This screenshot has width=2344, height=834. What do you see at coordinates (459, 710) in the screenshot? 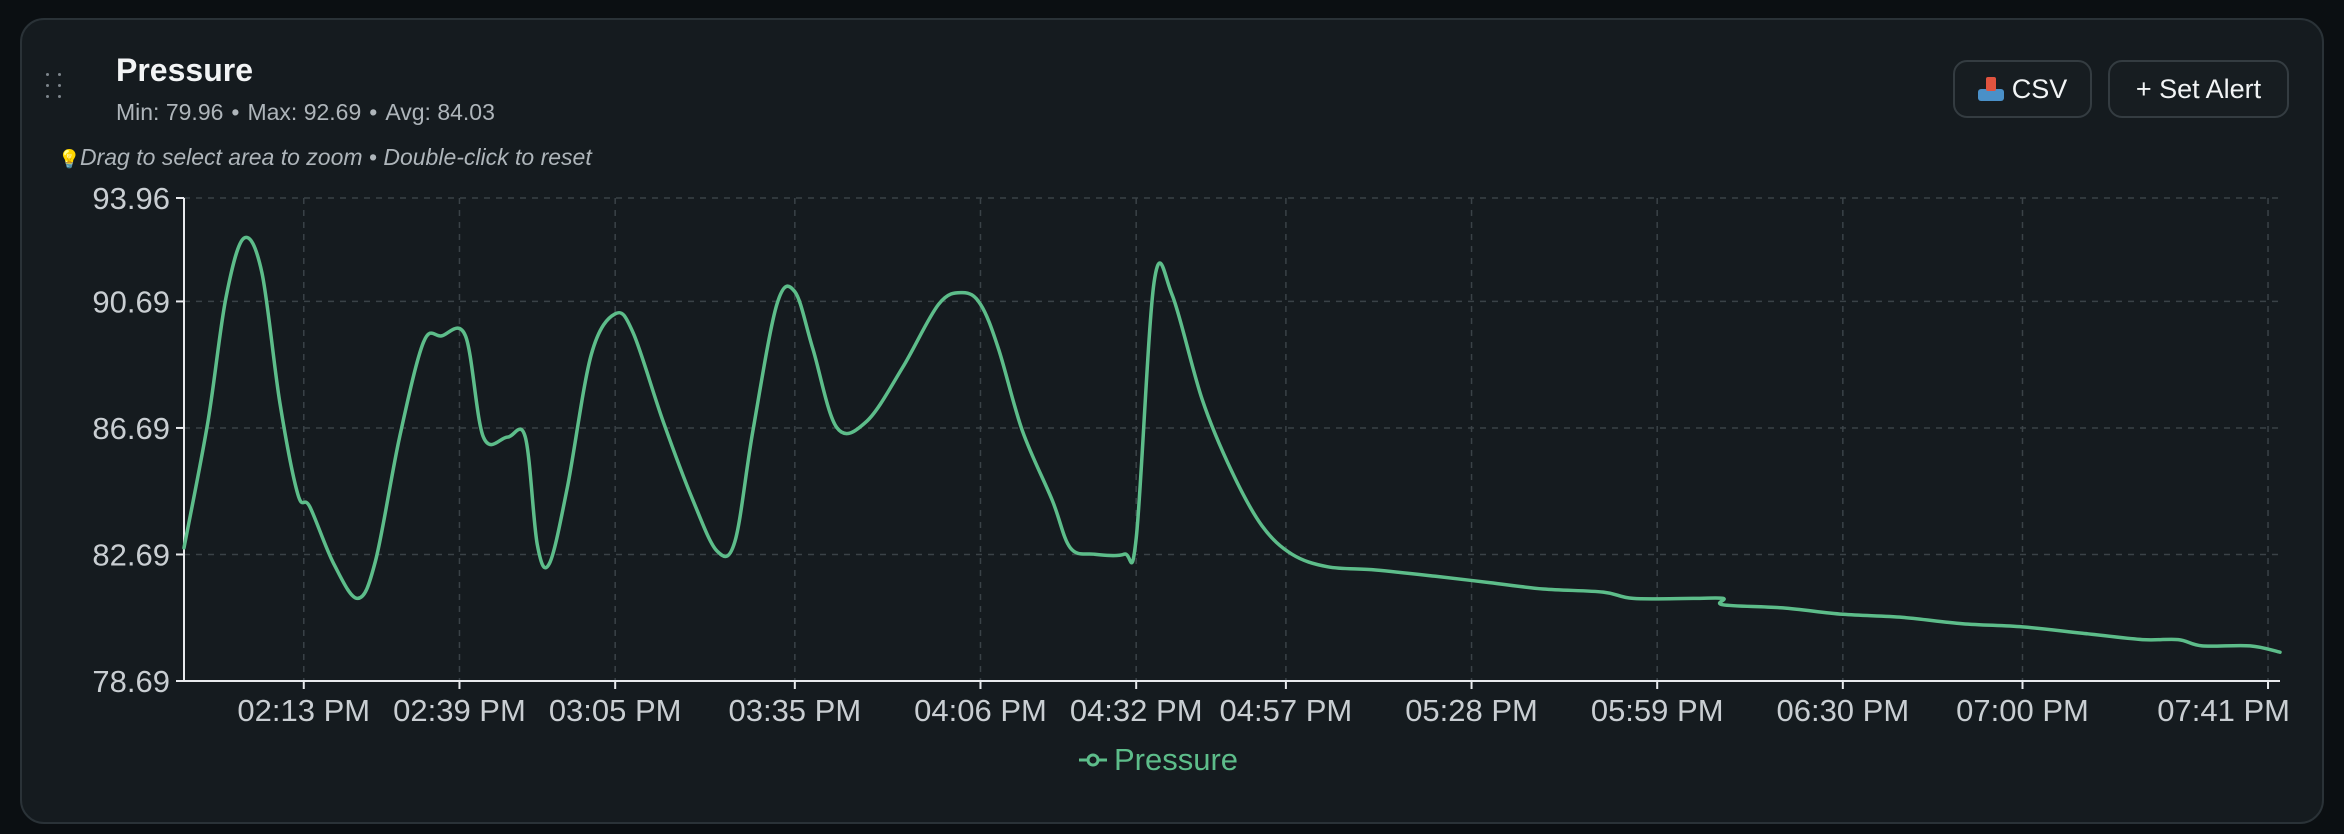
I see `x-tick-label: 02:39 PM` at bounding box center [459, 710].